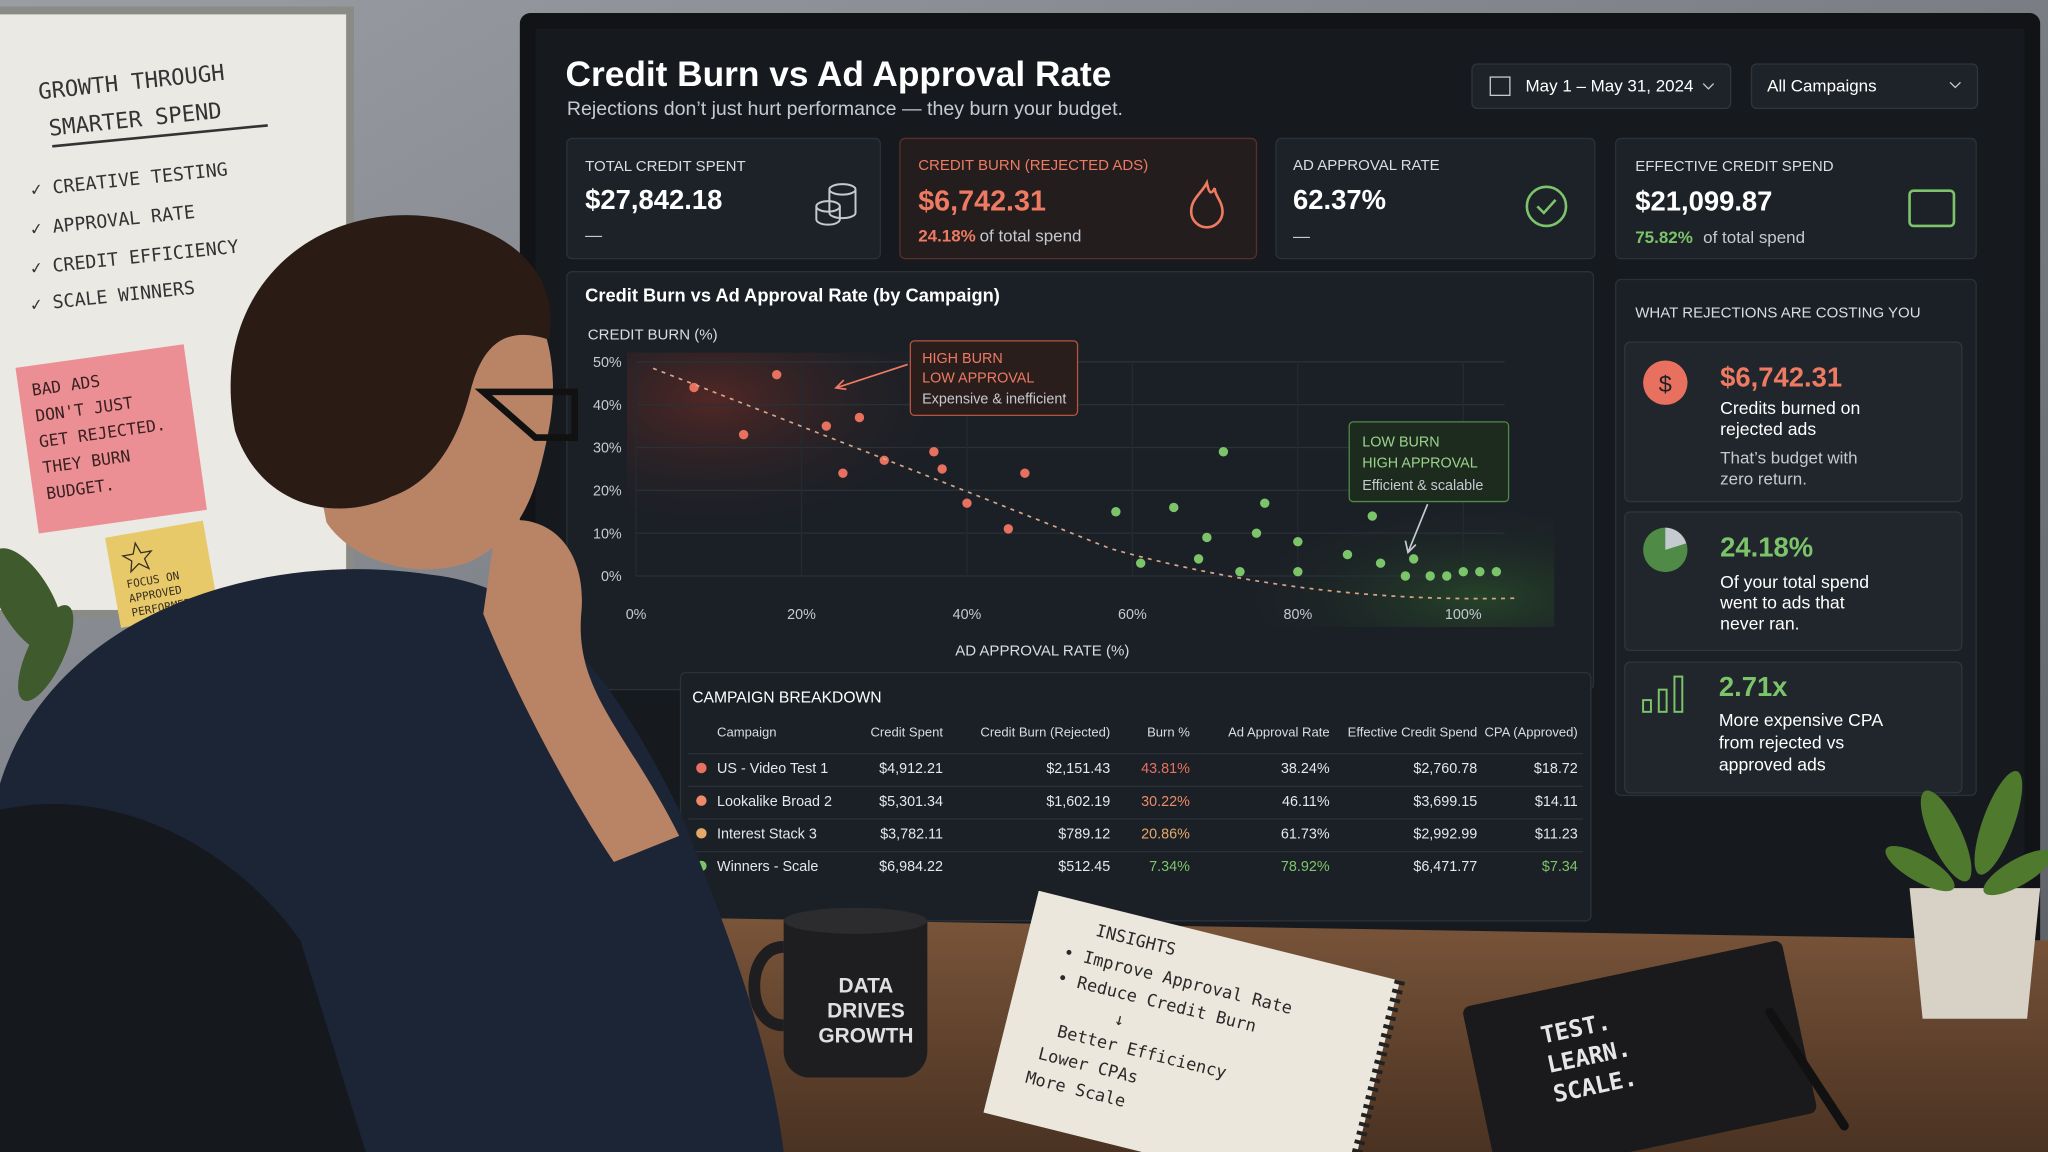  I want to click on dollar-icon, so click(1665, 382).